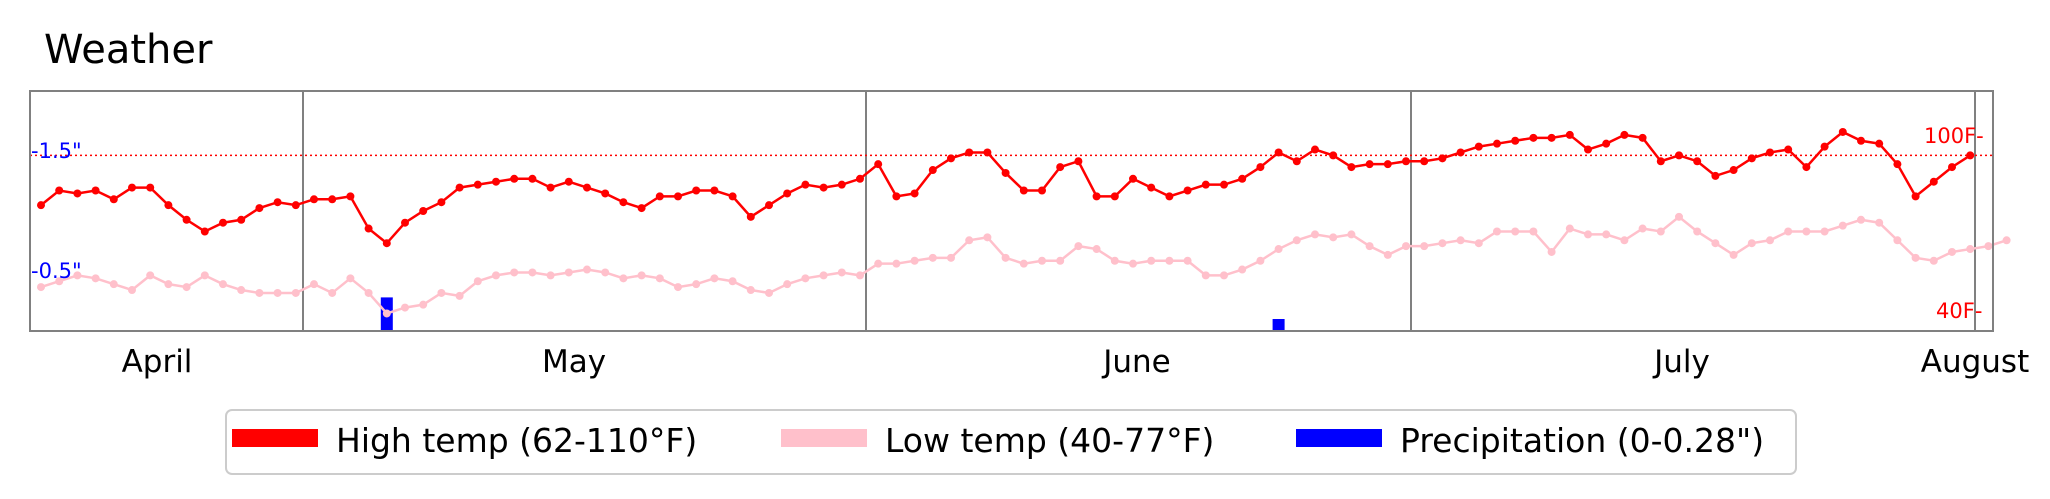 The height and width of the screenshot is (499, 2050). Describe the element at coordinates (56, 271) in the screenshot. I see `precip-tick-label-low: -0.5"` at that location.